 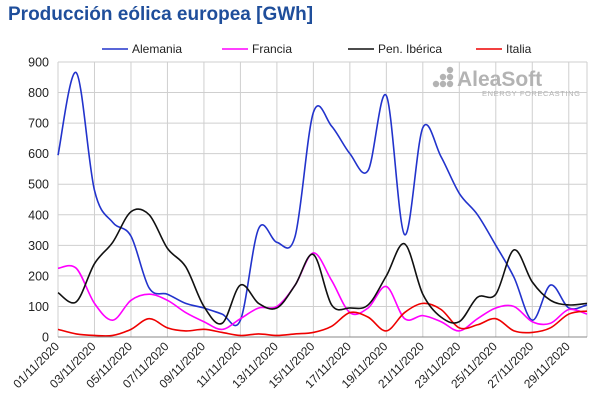 What do you see at coordinates (443, 77) in the screenshot?
I see `aleasoft-logo-icon` at bounding box center [443, 77].